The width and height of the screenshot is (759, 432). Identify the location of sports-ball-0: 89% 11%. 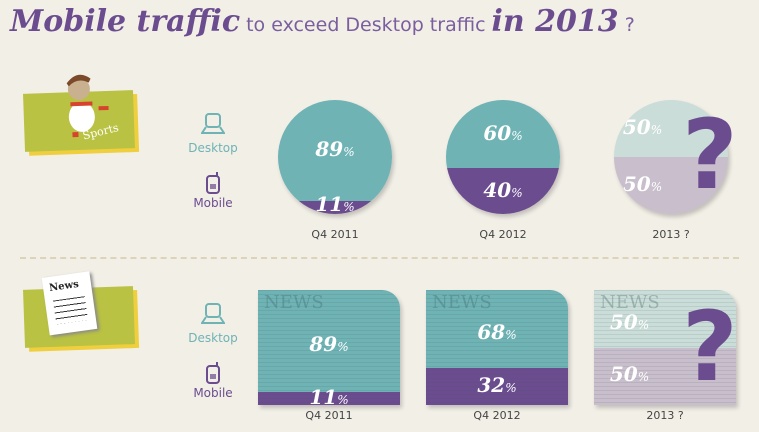
(335, 157).